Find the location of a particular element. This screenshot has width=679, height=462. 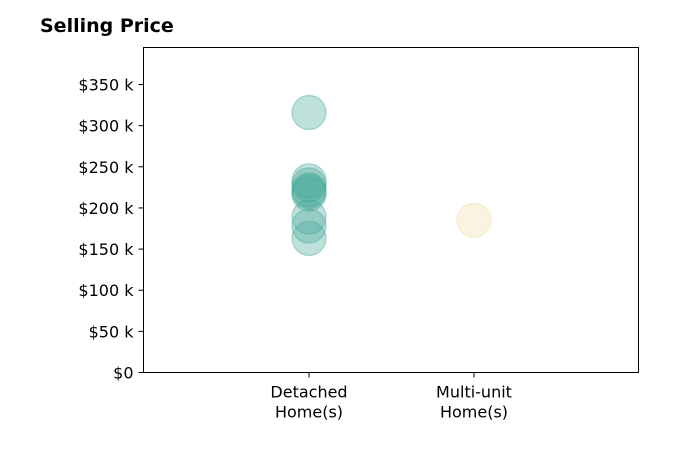

y-tick-label: $0 is located at coordinates (123, 373).